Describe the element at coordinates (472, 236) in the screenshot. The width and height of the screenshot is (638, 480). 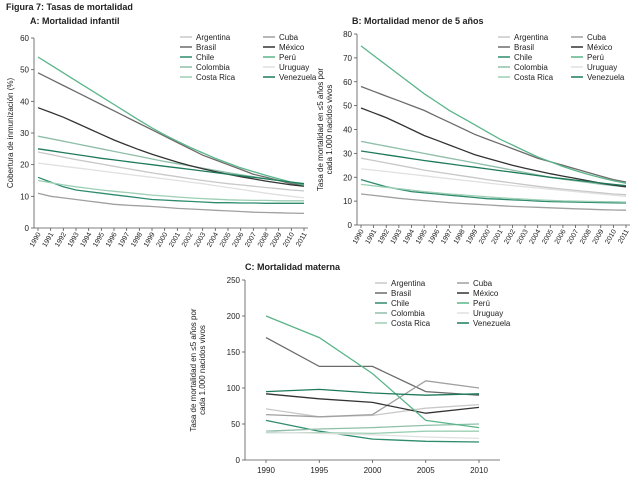
I see `x-tick-label: 1999` at that location.